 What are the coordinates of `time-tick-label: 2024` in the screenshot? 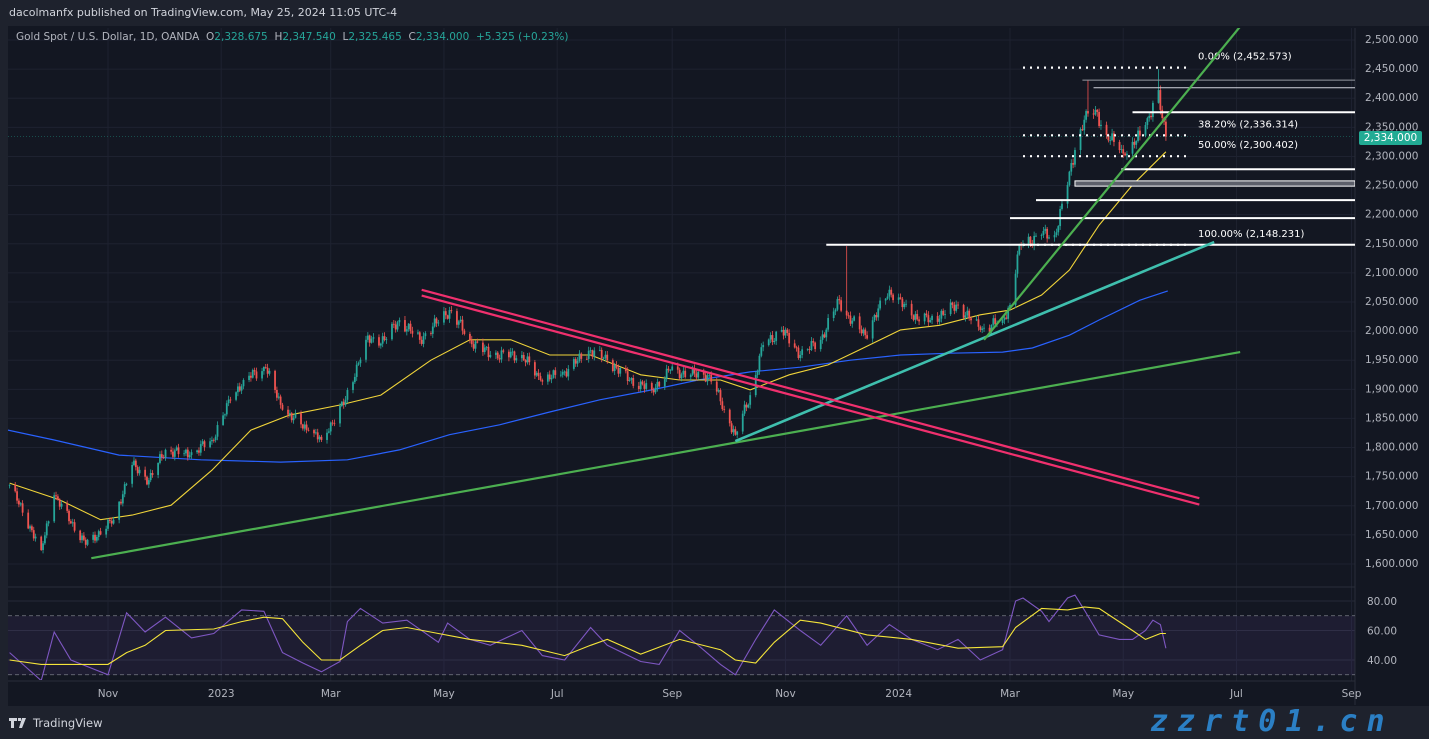 It's located at (898, 694).